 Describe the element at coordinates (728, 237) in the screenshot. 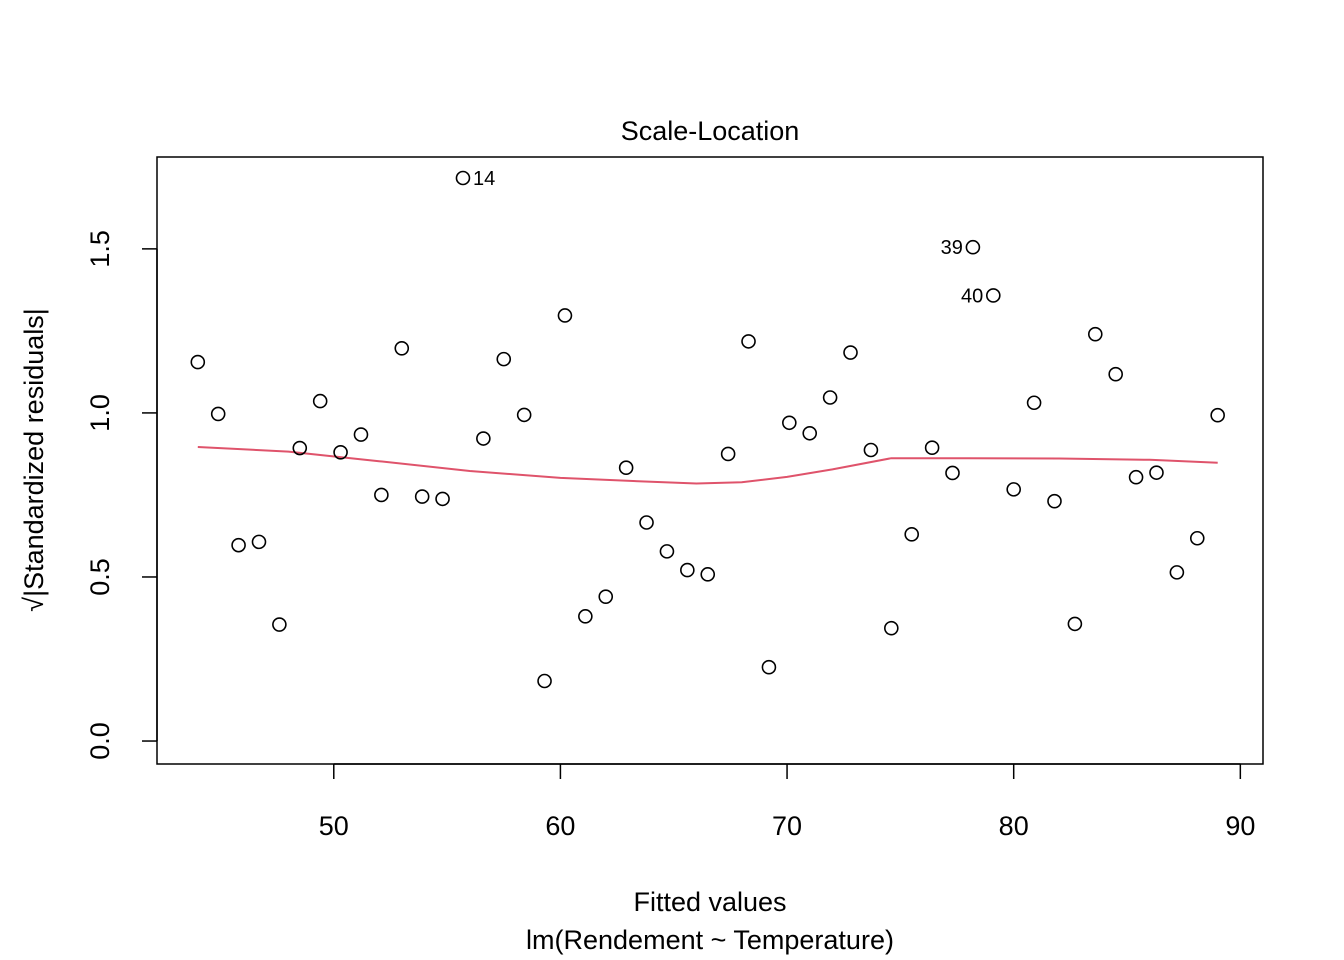

I see `point-labels-layer: 14 39 40` at that location.